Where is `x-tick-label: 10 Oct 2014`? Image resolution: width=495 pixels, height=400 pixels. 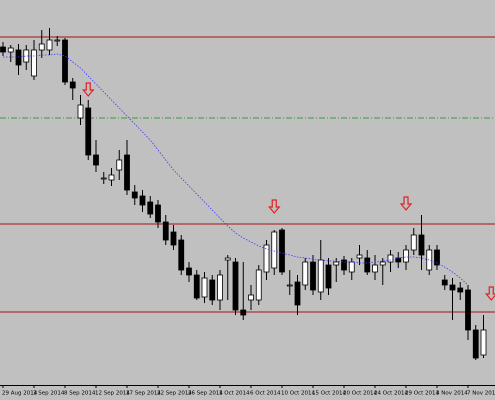 x-tick-label: 10 Oct 2014 is located at coordinates (298, 394).